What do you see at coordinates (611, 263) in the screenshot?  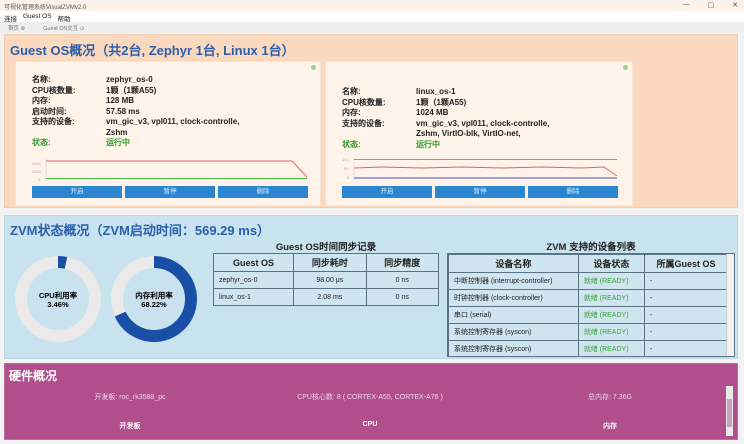 I see `column-header: 设备状态` at bounding box center [611, 263].